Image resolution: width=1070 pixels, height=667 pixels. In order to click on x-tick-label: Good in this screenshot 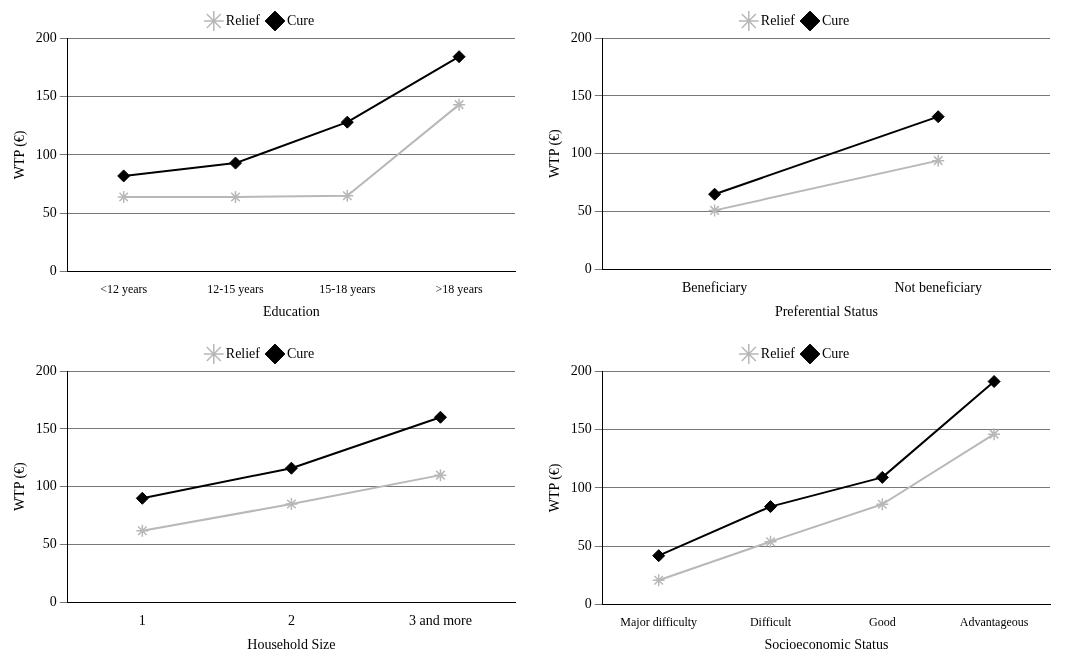, I will do `click(882, 622)`.